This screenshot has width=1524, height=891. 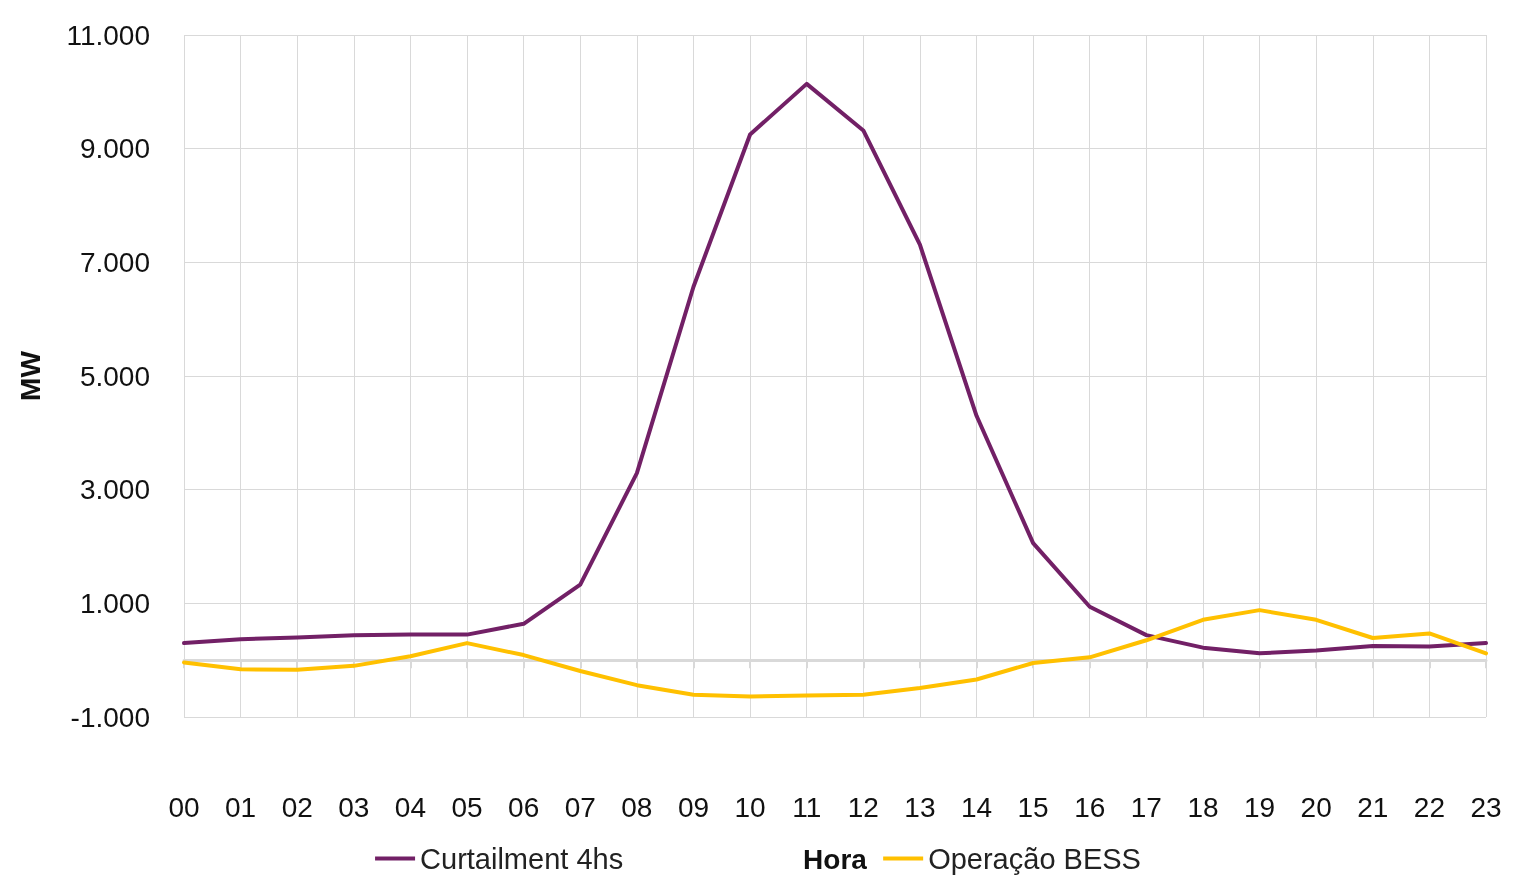 I want to click on x-tick-label: 09, so click(x=693, y=807).